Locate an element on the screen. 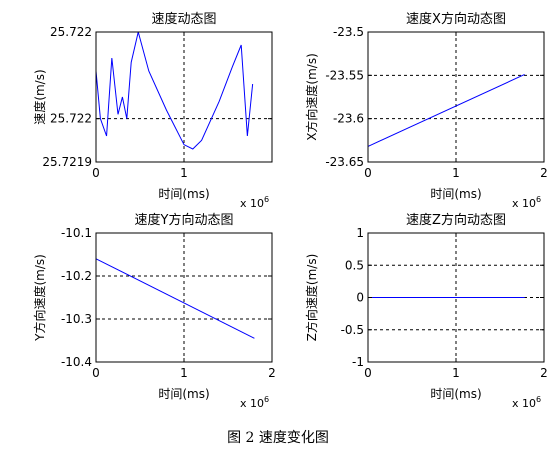 This screenshot has width=556, height=460. y-tick-label: -0.5 is located at coordinates (352, 330).